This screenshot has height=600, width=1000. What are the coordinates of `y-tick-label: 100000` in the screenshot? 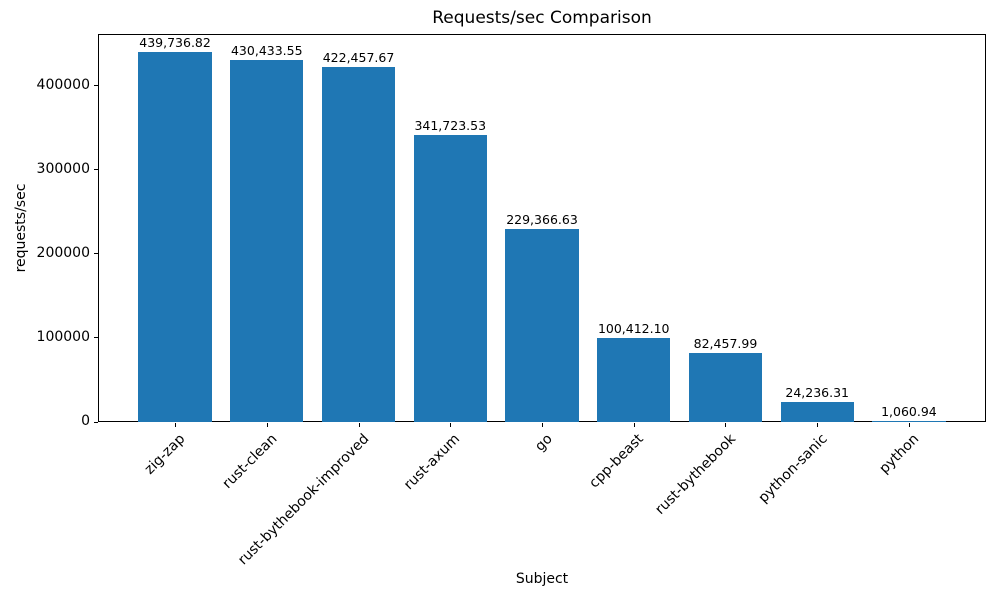 It's located at (63, 336).